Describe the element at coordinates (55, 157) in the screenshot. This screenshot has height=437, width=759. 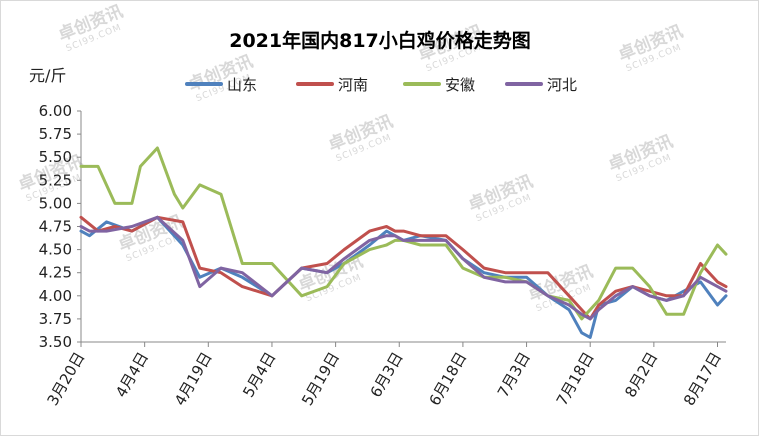
I see `y-tick-label: 5.50` at that location.